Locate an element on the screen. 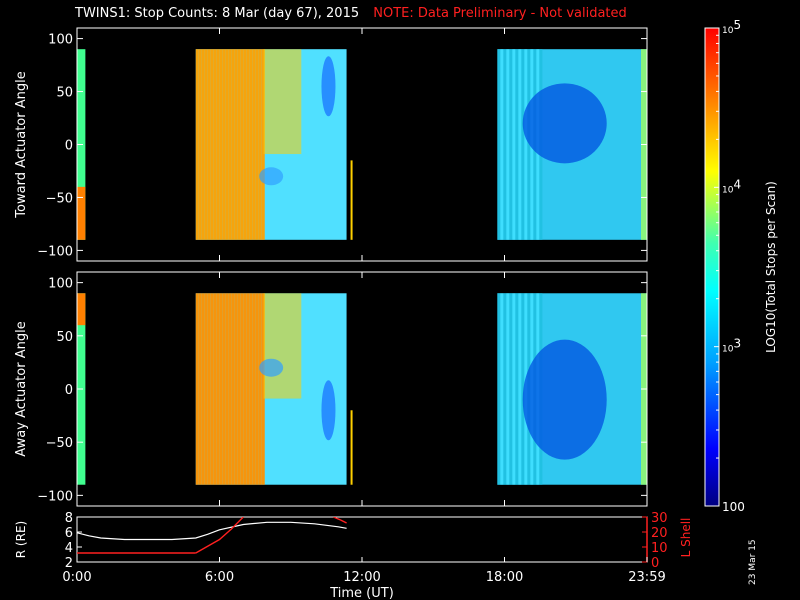 The height and width of the screenshot is (600, 800). orbit-panel: R (RE) L Shell is located at coordinates (353, 539).